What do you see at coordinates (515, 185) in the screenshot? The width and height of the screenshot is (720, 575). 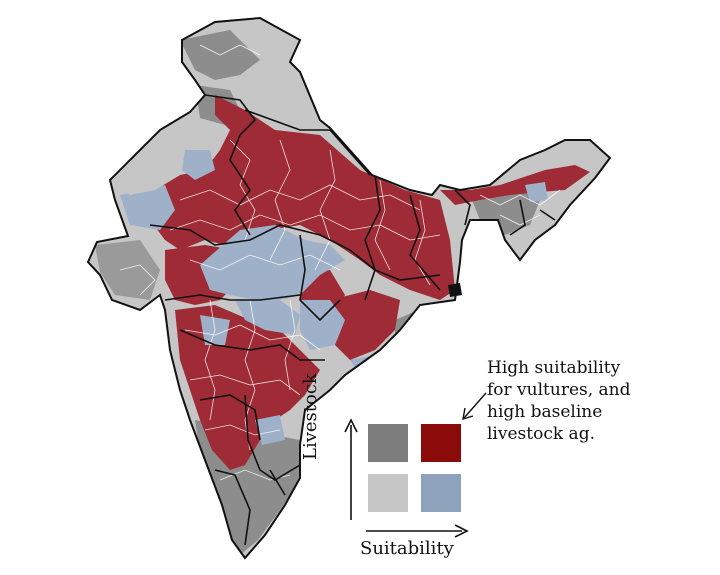 I see `region-red-northeast` at bounding box center [515, 185].